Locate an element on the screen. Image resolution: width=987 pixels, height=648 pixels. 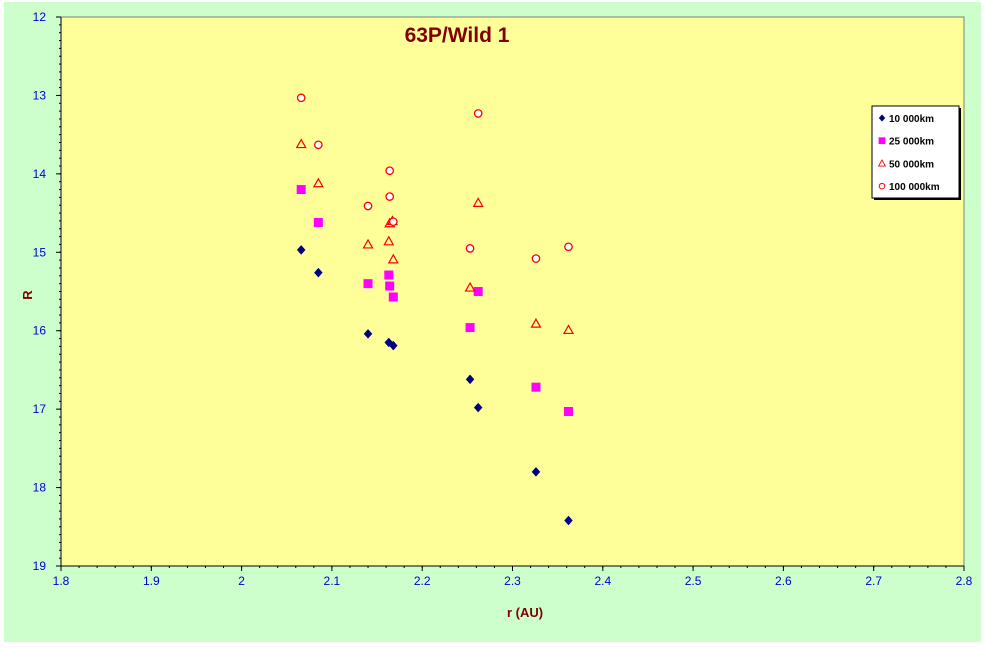
x-tick-label: 2.3 is located at coordinates (512, 581).